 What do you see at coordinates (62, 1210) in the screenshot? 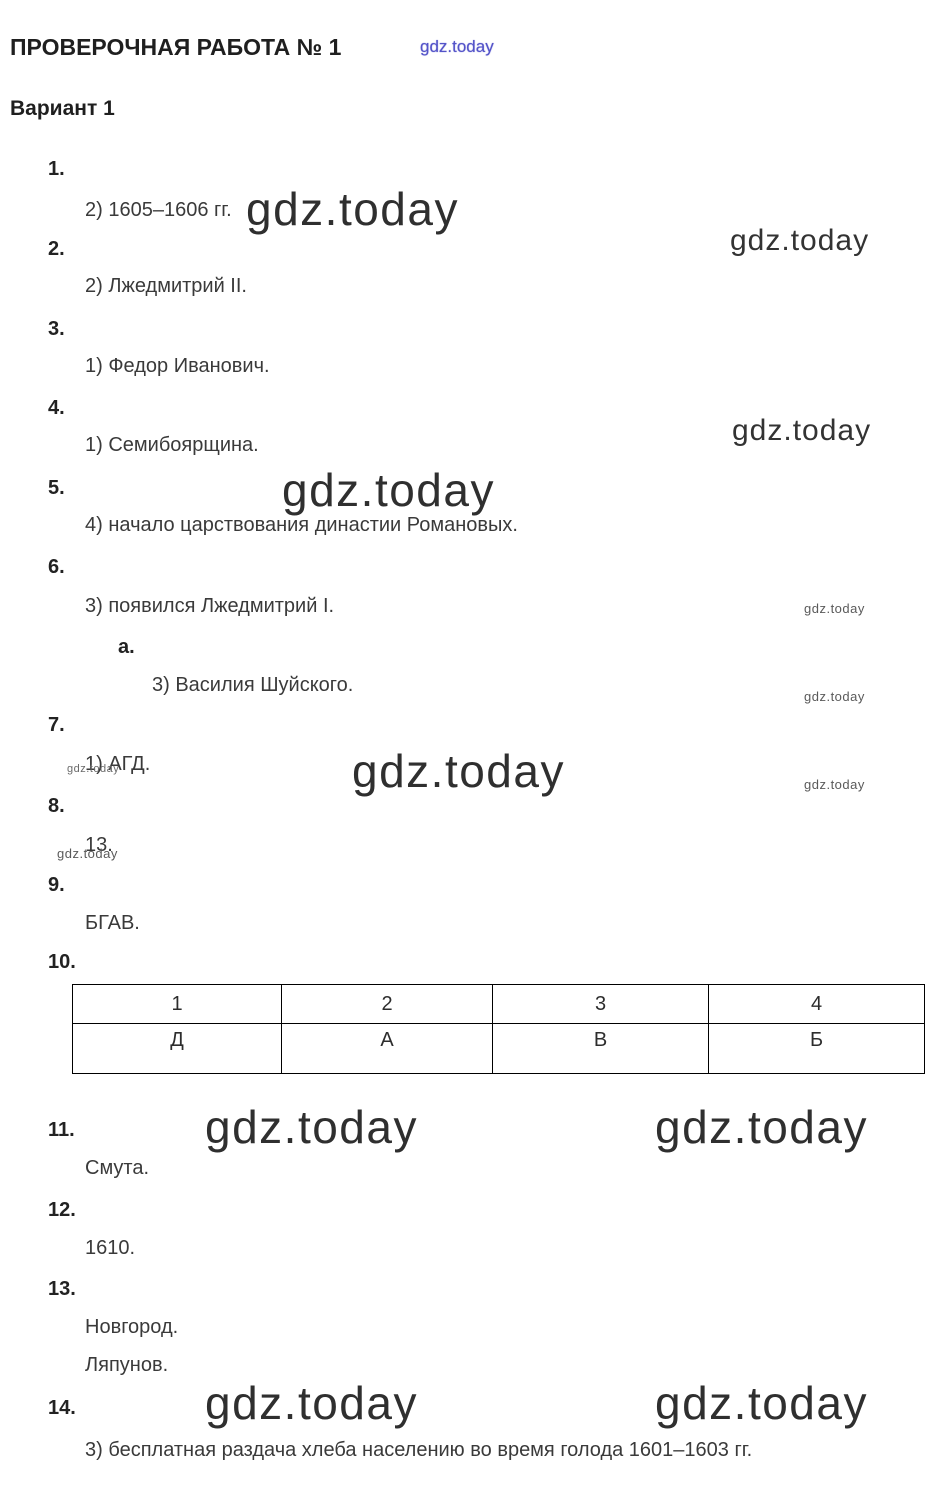
I see `item-12-number: 12.` at bounding box center [62, 1210].